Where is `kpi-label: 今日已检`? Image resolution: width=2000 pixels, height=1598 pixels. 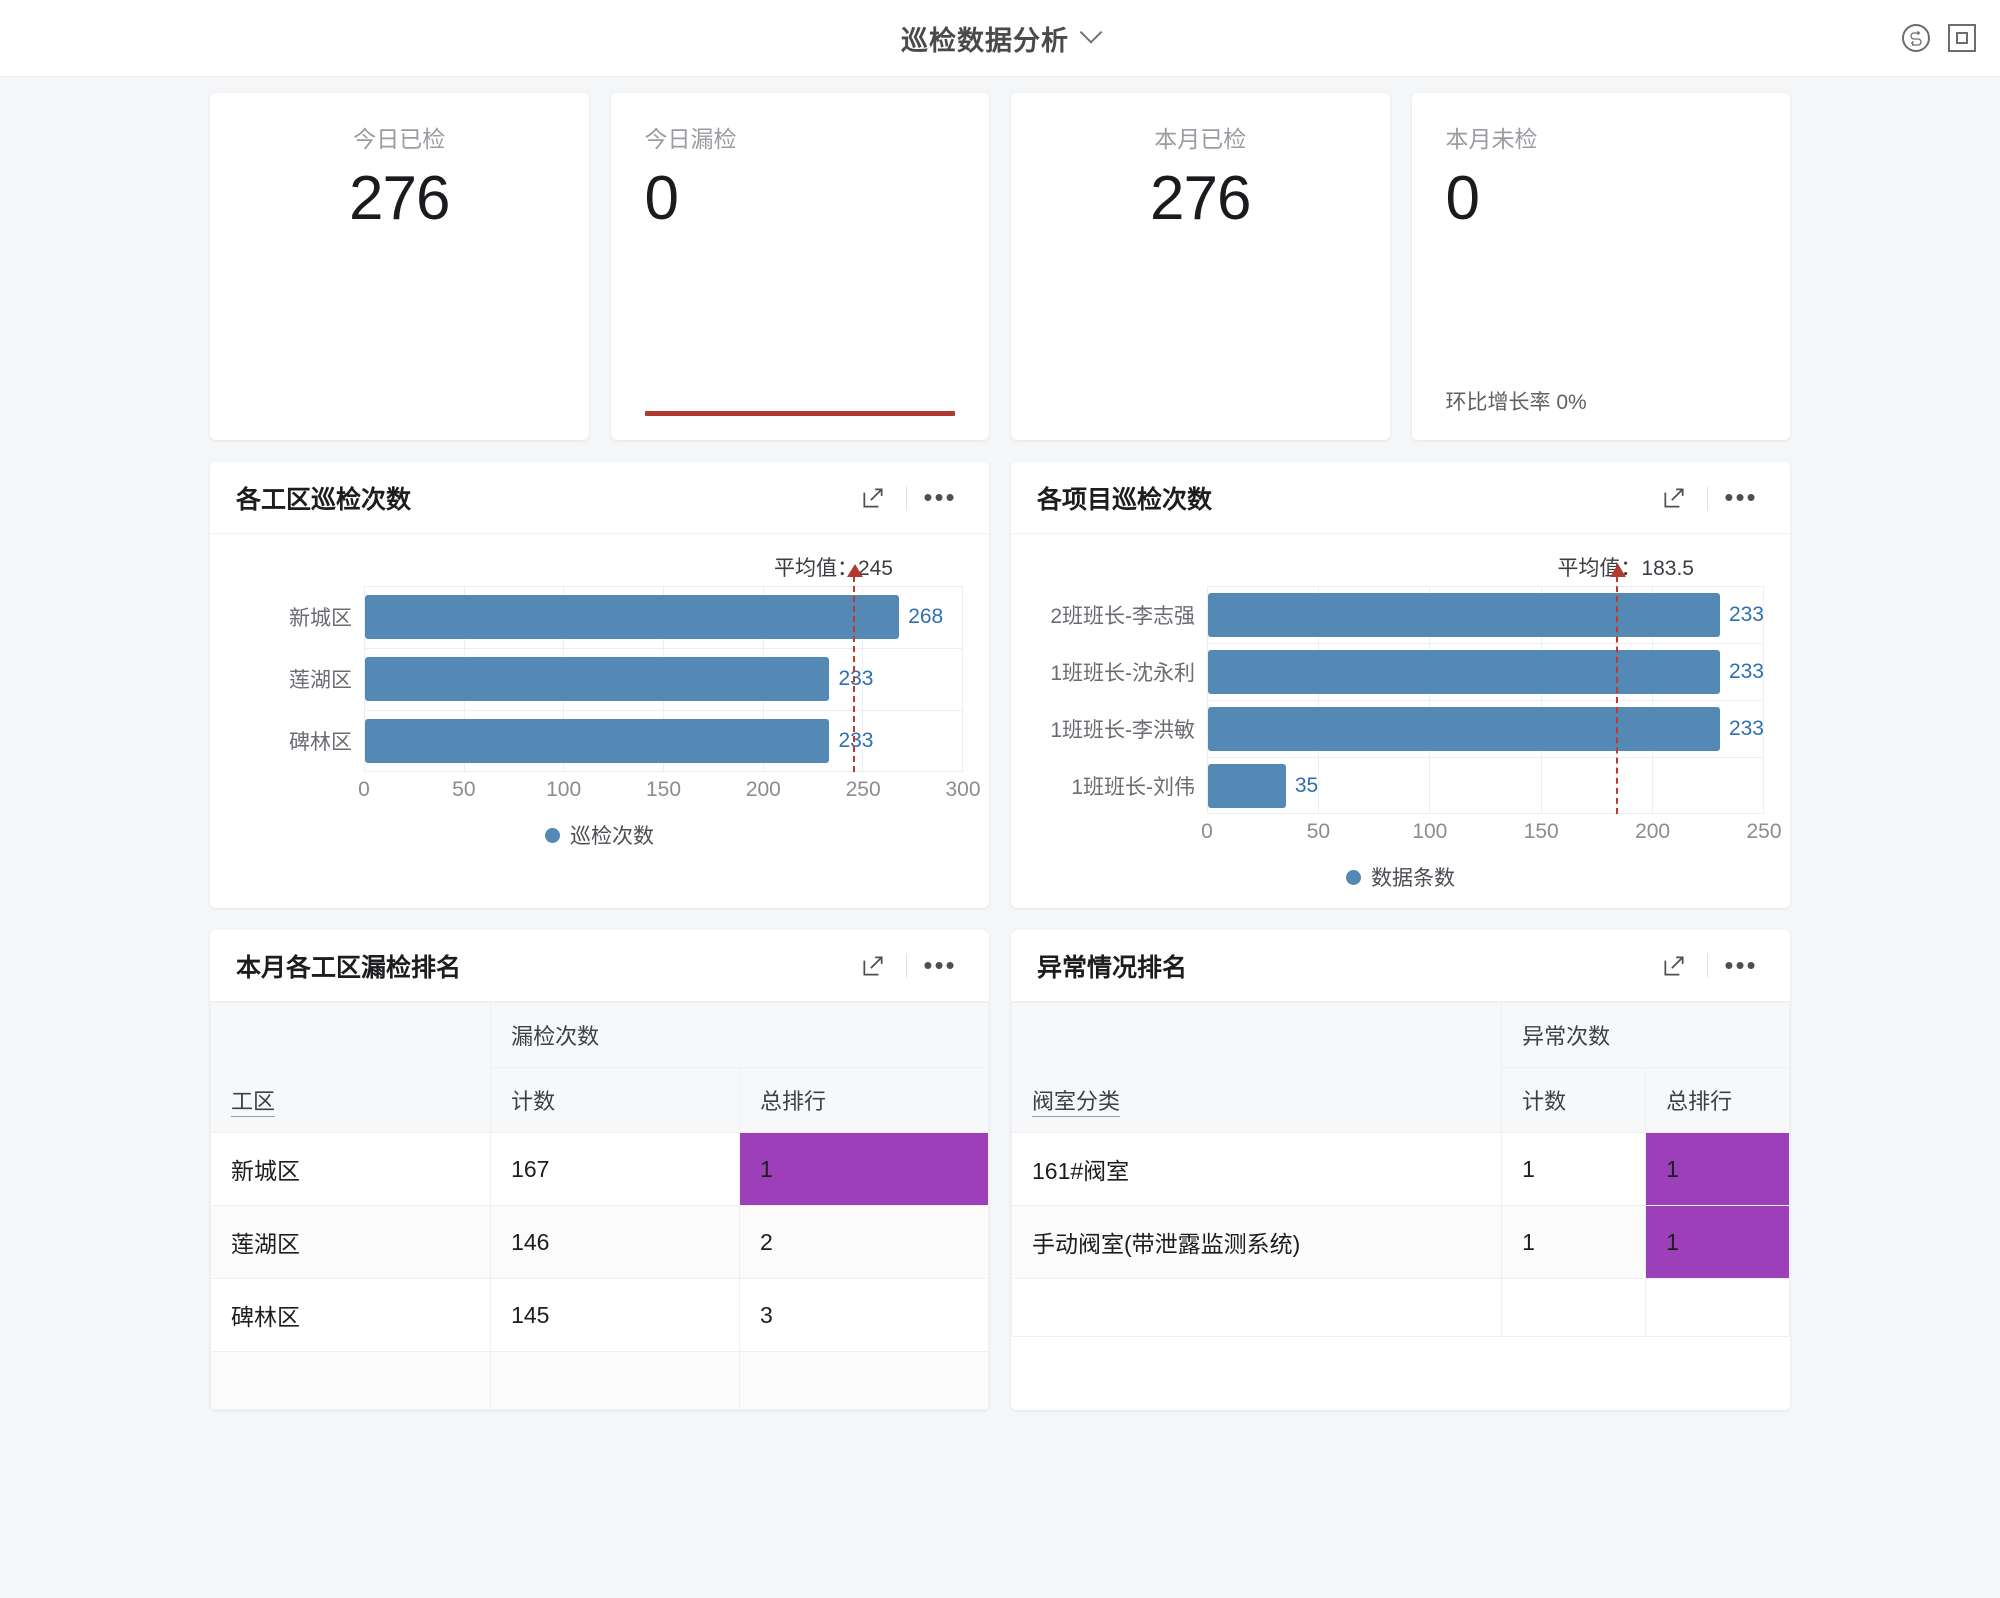
kpi-label: 今日已检 is located at coordinates (399, 139).